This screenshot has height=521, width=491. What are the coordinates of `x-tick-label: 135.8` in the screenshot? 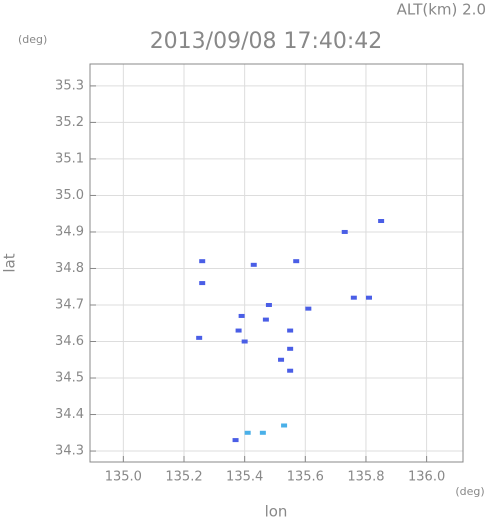 It's located at (365, 477).